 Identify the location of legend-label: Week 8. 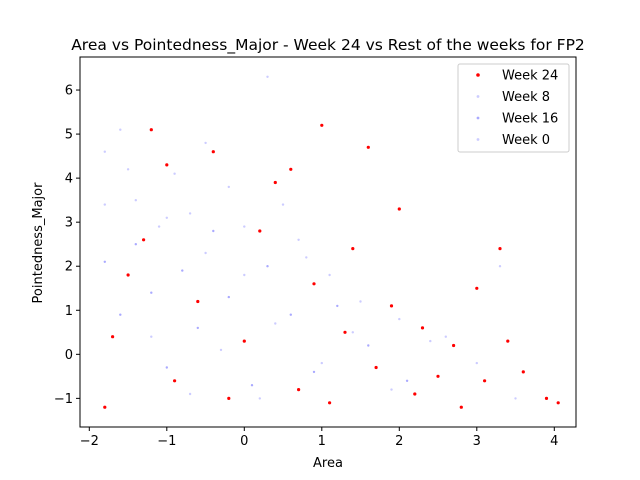
(526, 97).